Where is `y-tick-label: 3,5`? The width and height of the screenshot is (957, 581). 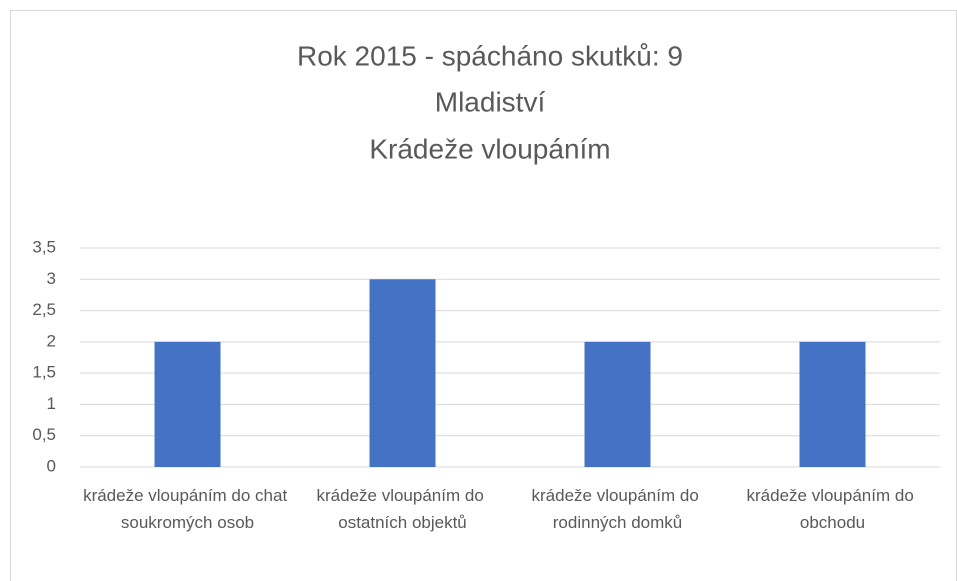
y-tick-label: 3,5 is located at coordinates (44, 246).